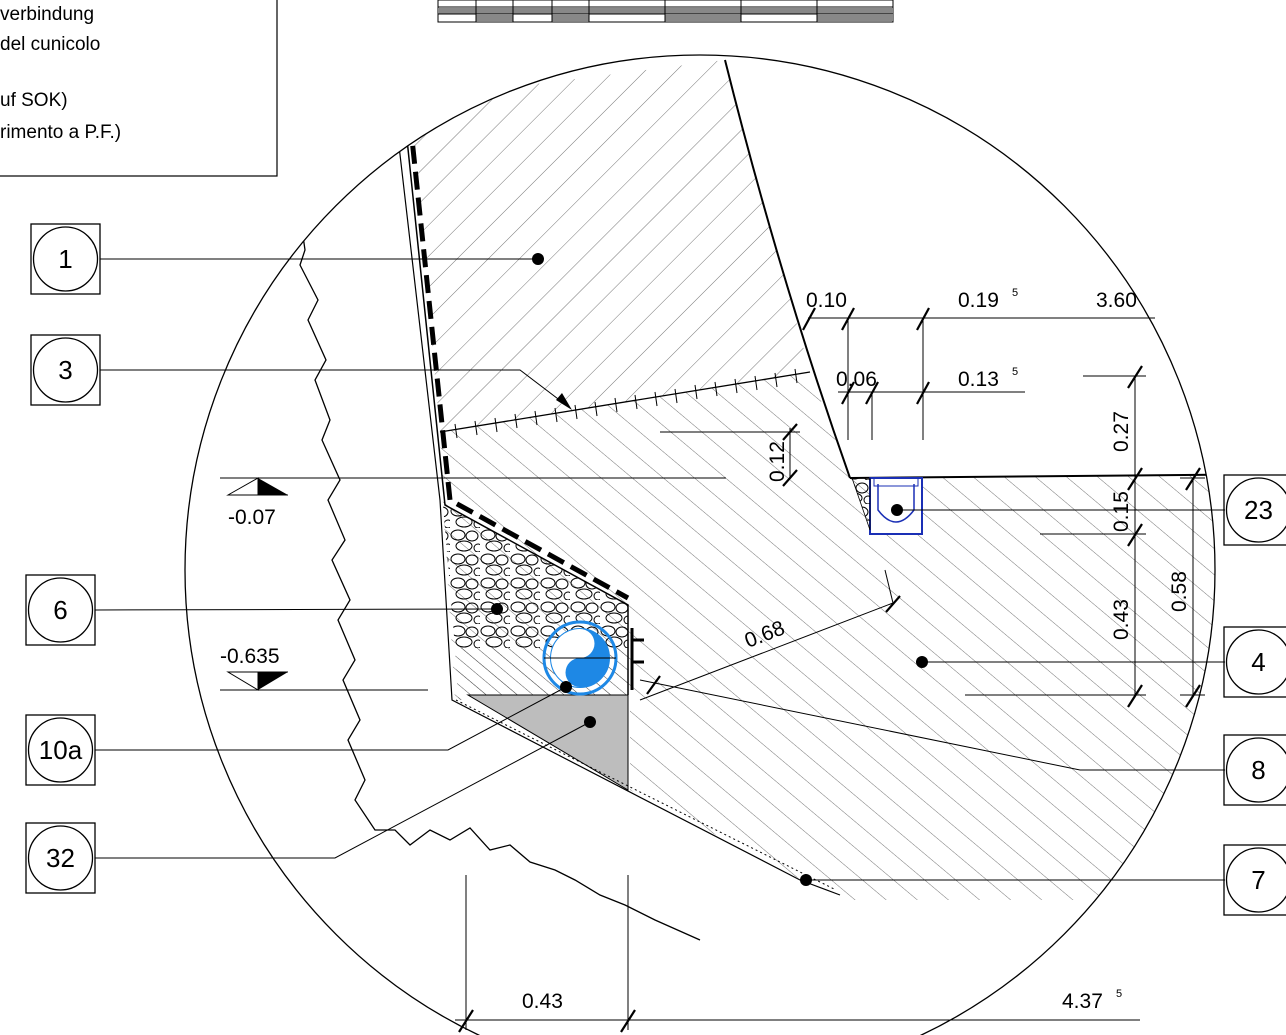 The image size is (1286, 1035). What do you see at coordinates (1121, 431) in the screenshot?
I see `dim-0-27: 0.27` at bounding box center [1121, 431].